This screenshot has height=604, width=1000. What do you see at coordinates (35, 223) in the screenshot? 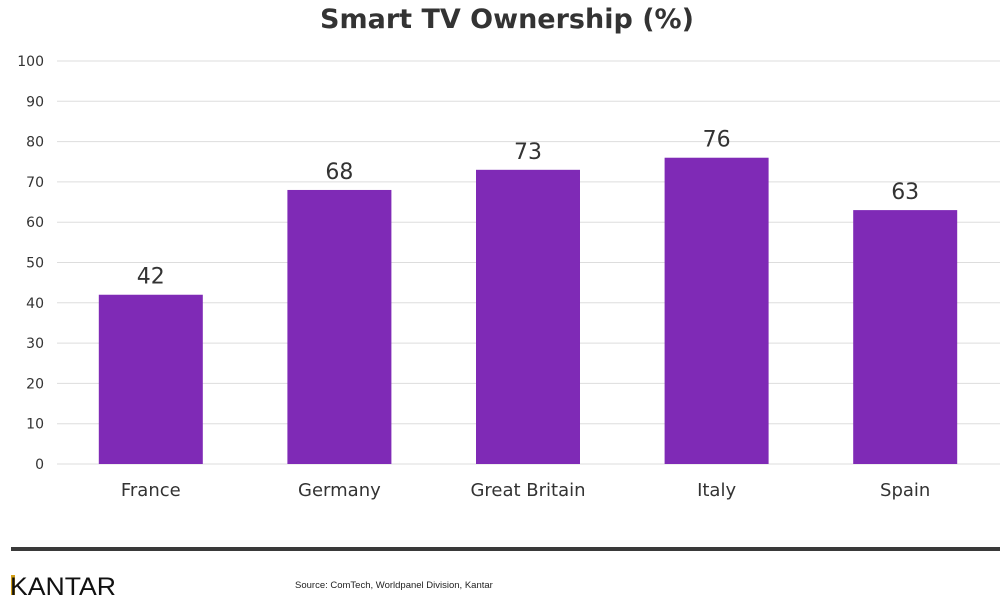
I see `y-tick-label: 60` at bounding box center [35, 223].